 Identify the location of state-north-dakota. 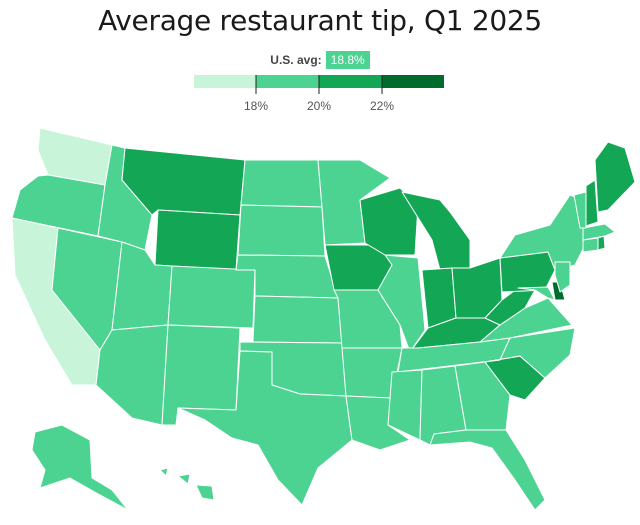
(281, 183).